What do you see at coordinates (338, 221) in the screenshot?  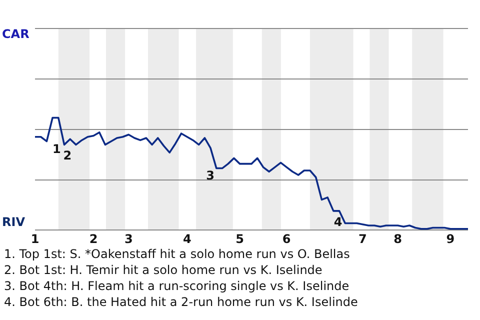 I see `annotation: 4` at bounding box center [338, 221].